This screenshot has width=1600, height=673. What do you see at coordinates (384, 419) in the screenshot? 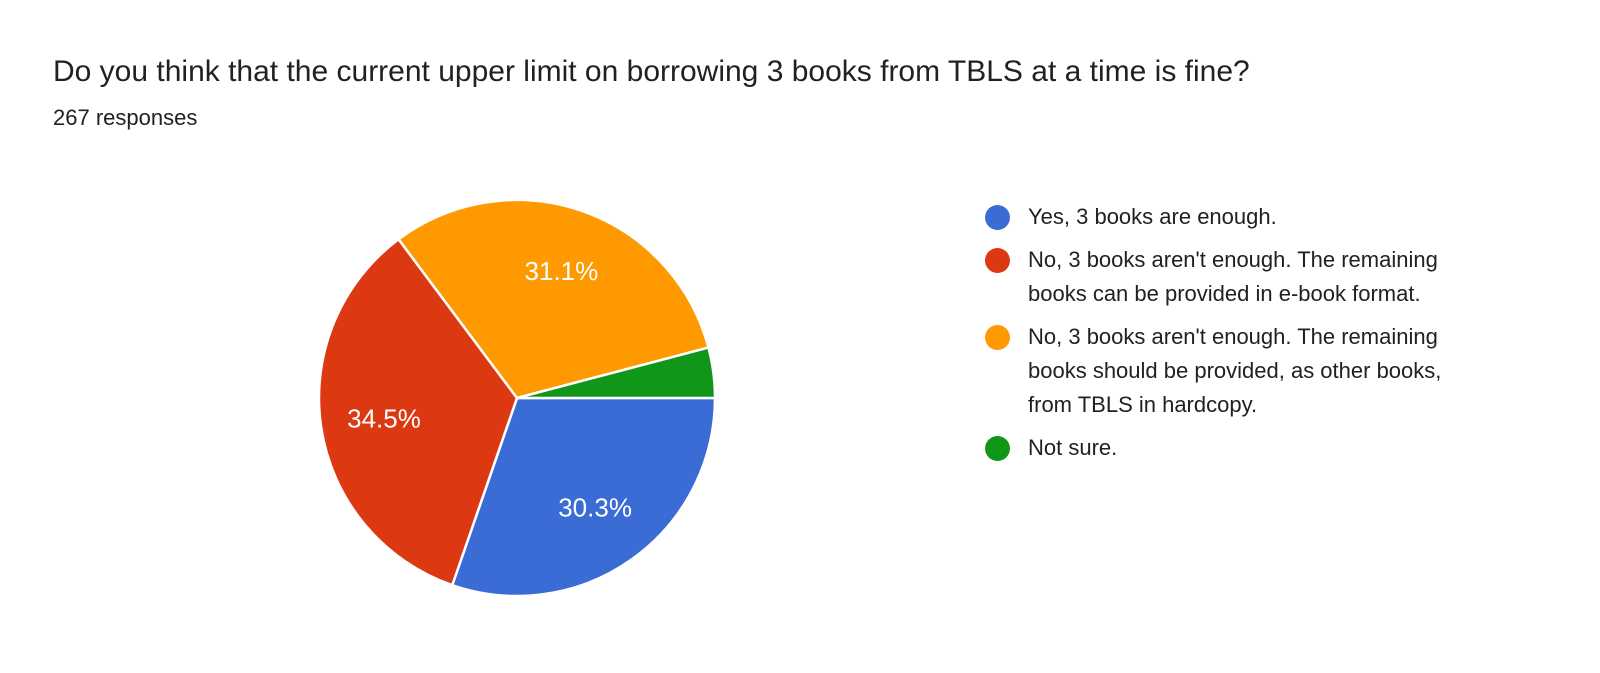
I see `pie-slice-label: 34.5%` at bounding box center [384, 419].